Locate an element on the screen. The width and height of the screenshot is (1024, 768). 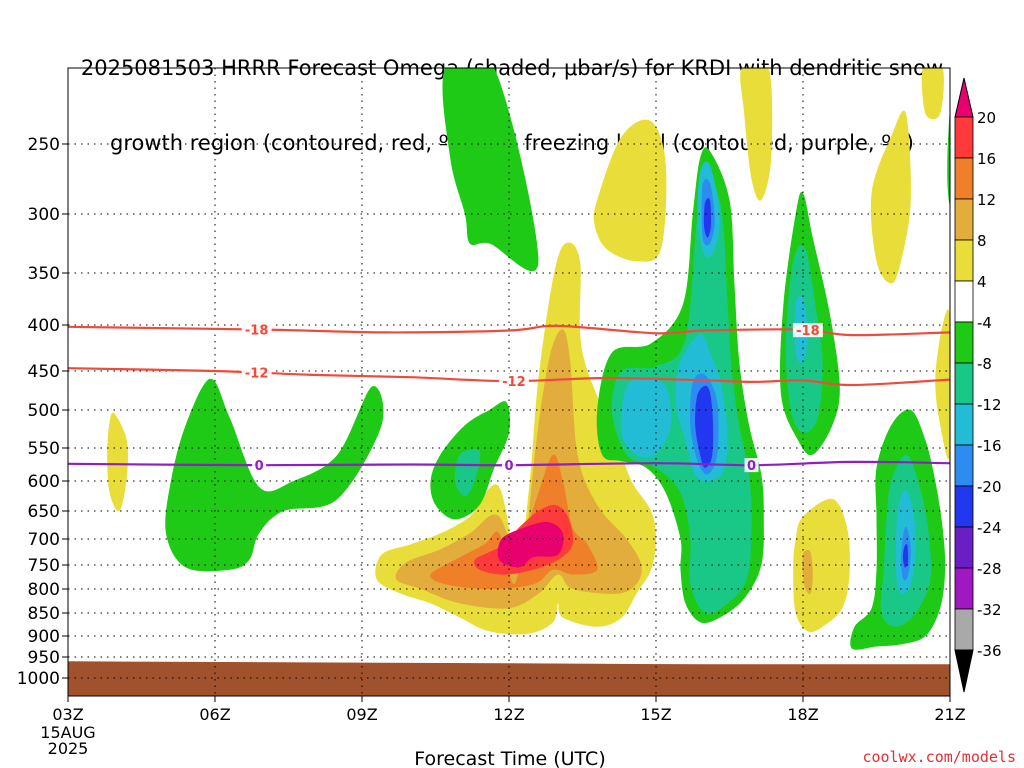
contour-label-3-3: 0 is located at coordinates (751, 466).